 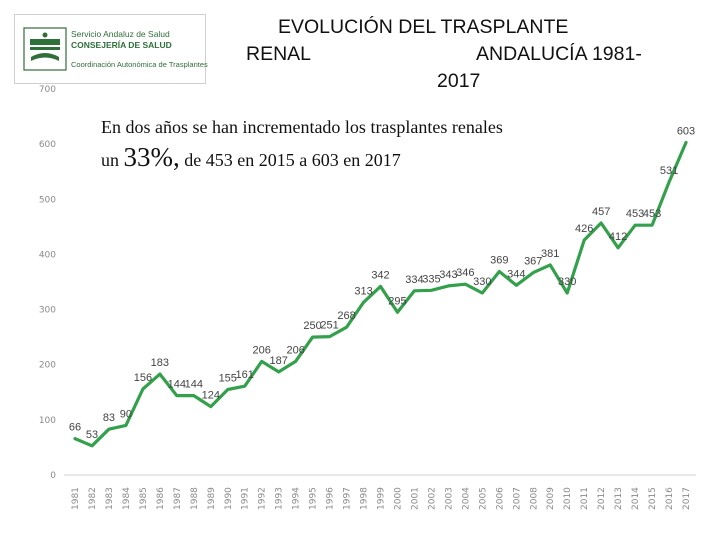 What do you see at coordinates (47, 145) in the screenshot?
I see `y-tick-label: 600` at bounding box center [47, 145].